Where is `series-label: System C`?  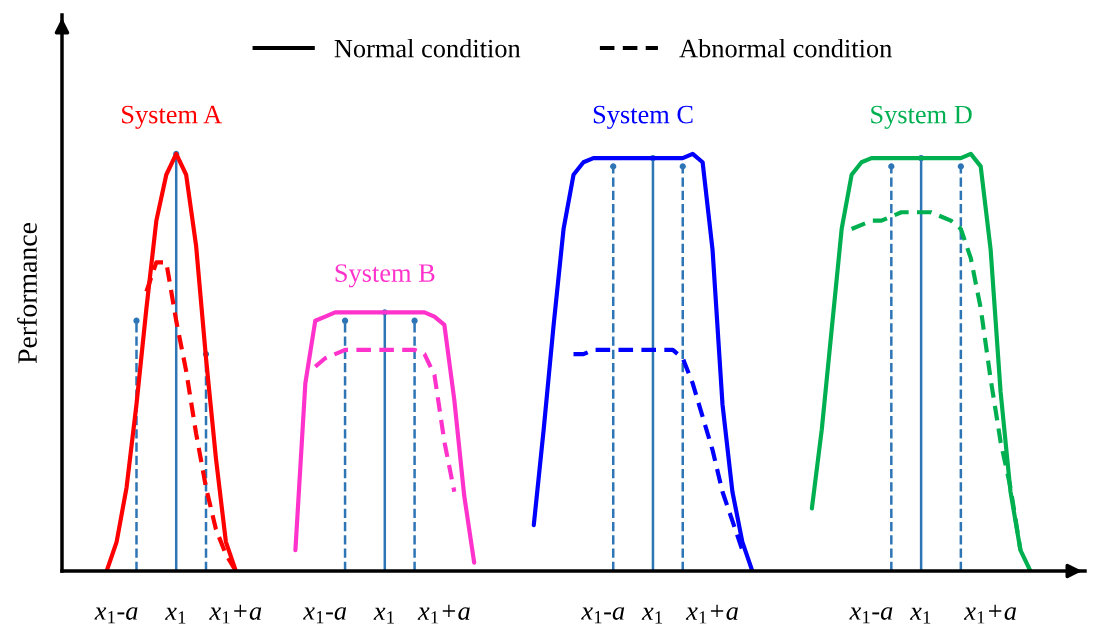
series-label: System C is located at coordinates (643, 117).